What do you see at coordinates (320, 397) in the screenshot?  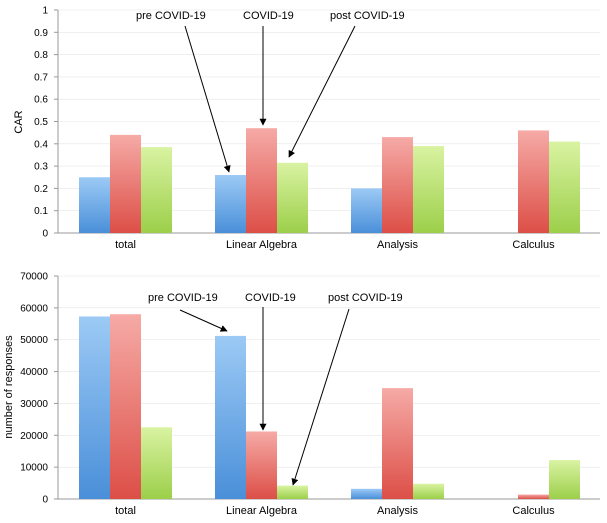 I see `responses-arrow-post` at bounding box center [320, 397].